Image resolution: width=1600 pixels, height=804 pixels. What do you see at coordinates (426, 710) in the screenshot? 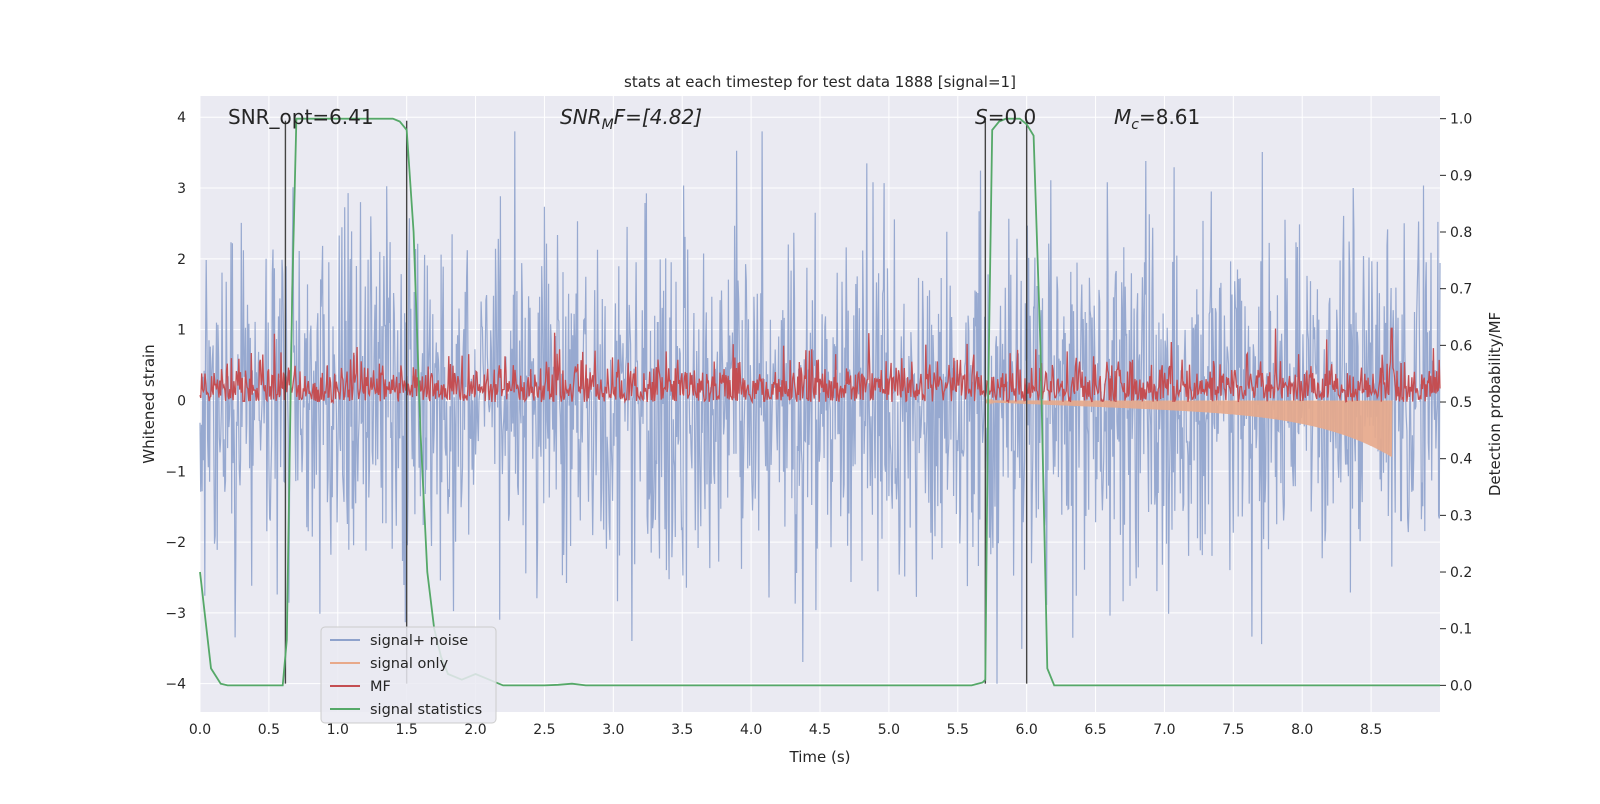
I see `svg-text: signal statistics` at bounding box center [426, 710].